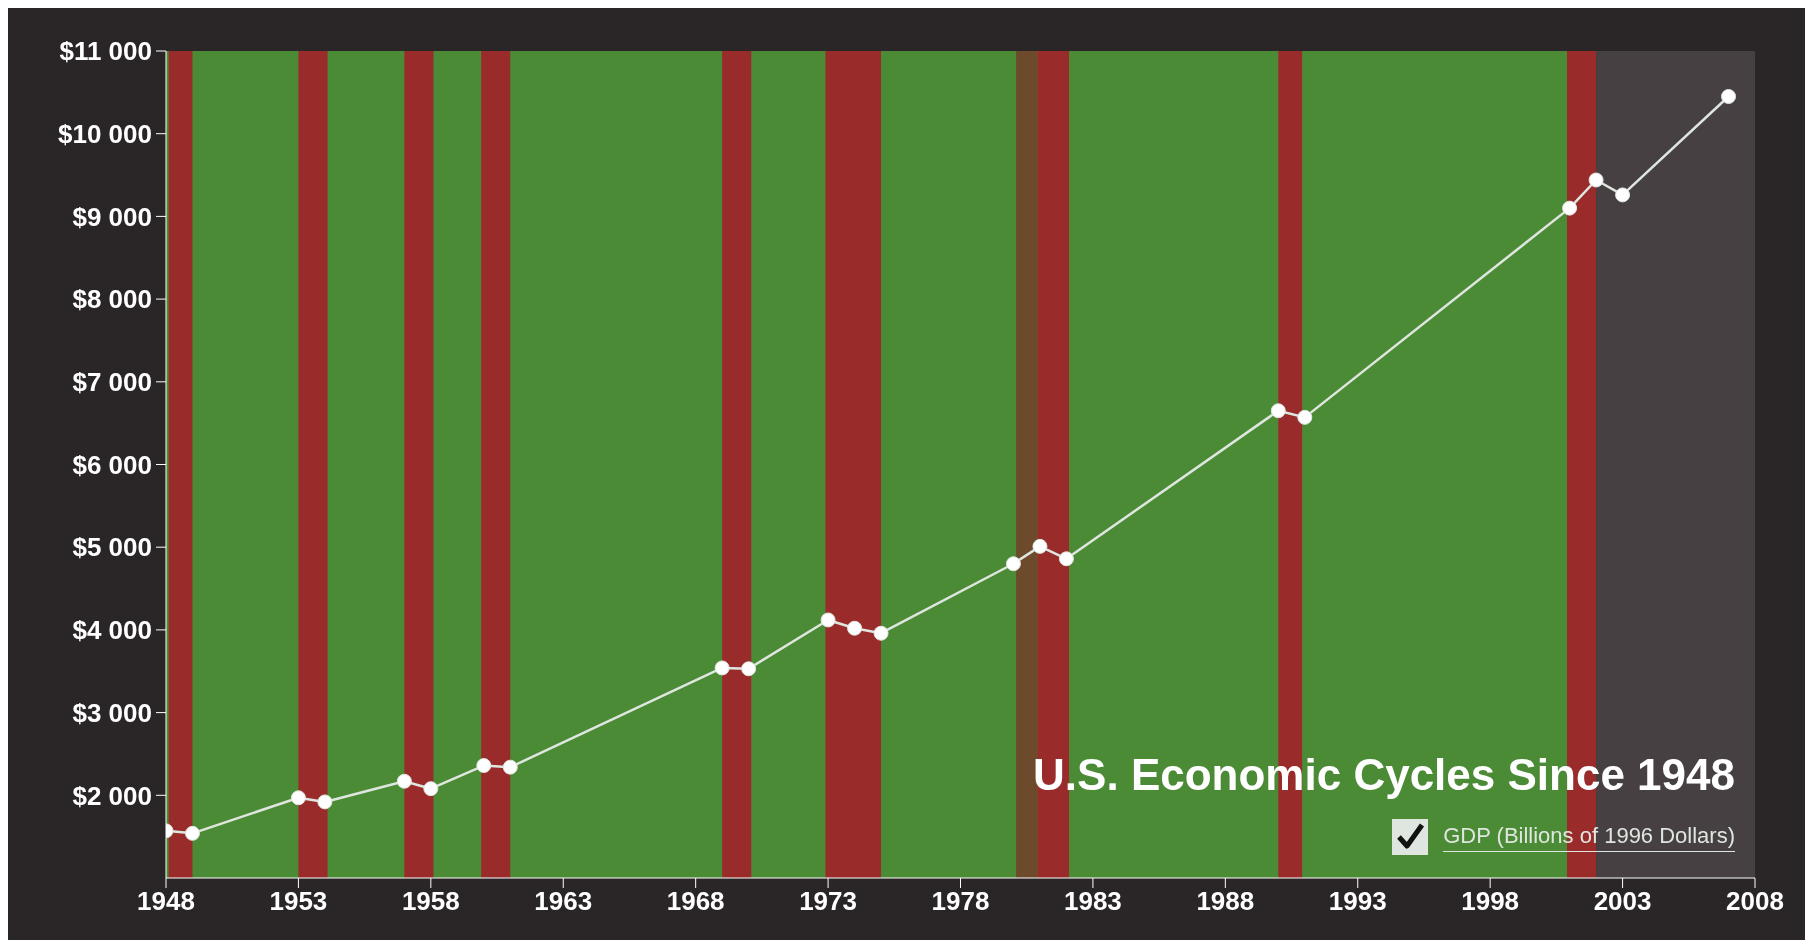 Image resolution: width=1813 pixels, height=948 pixels. I want to click on x-tick-label: 1973, so click(828, 901).